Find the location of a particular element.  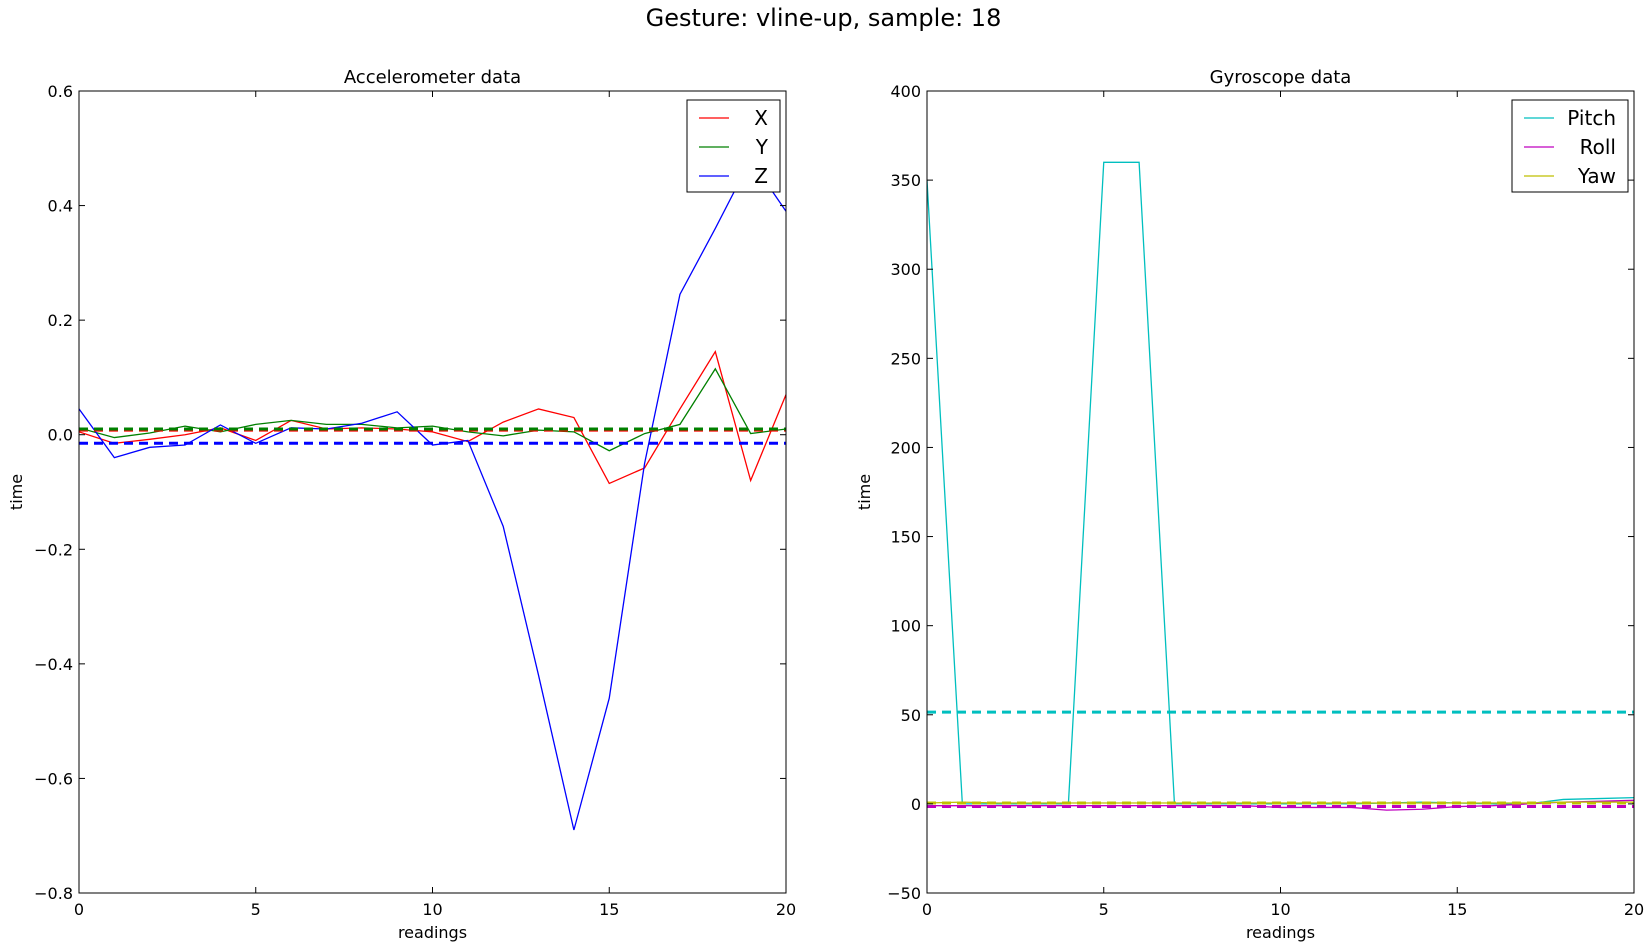

accel-y-tick-label: 0.2 is located at coordinates (60, 320).